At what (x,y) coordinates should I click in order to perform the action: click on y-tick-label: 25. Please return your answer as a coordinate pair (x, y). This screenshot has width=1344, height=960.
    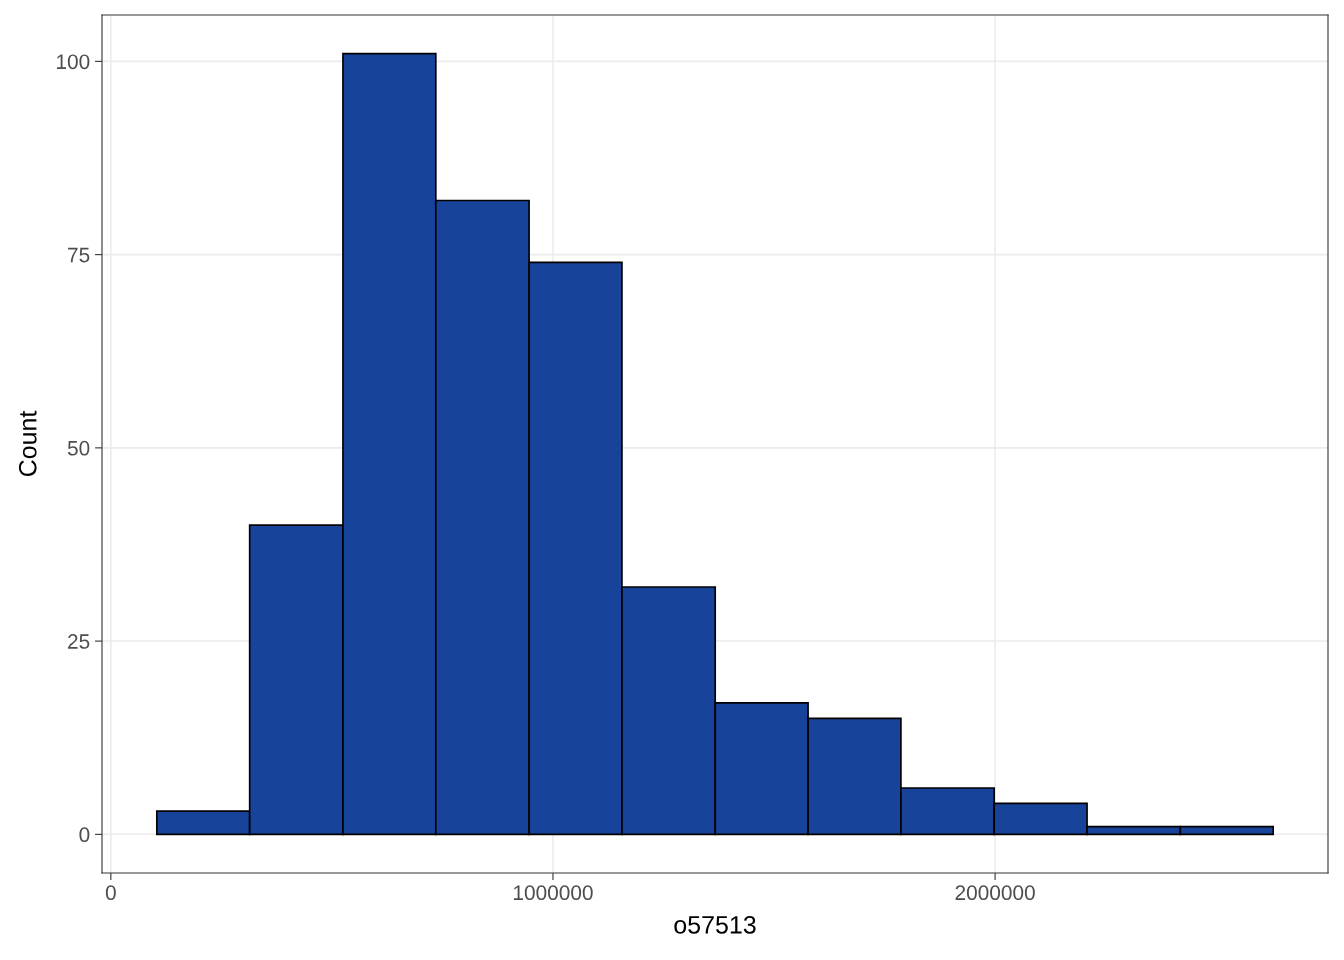
    Looking at the image, I should click on (79, 641).